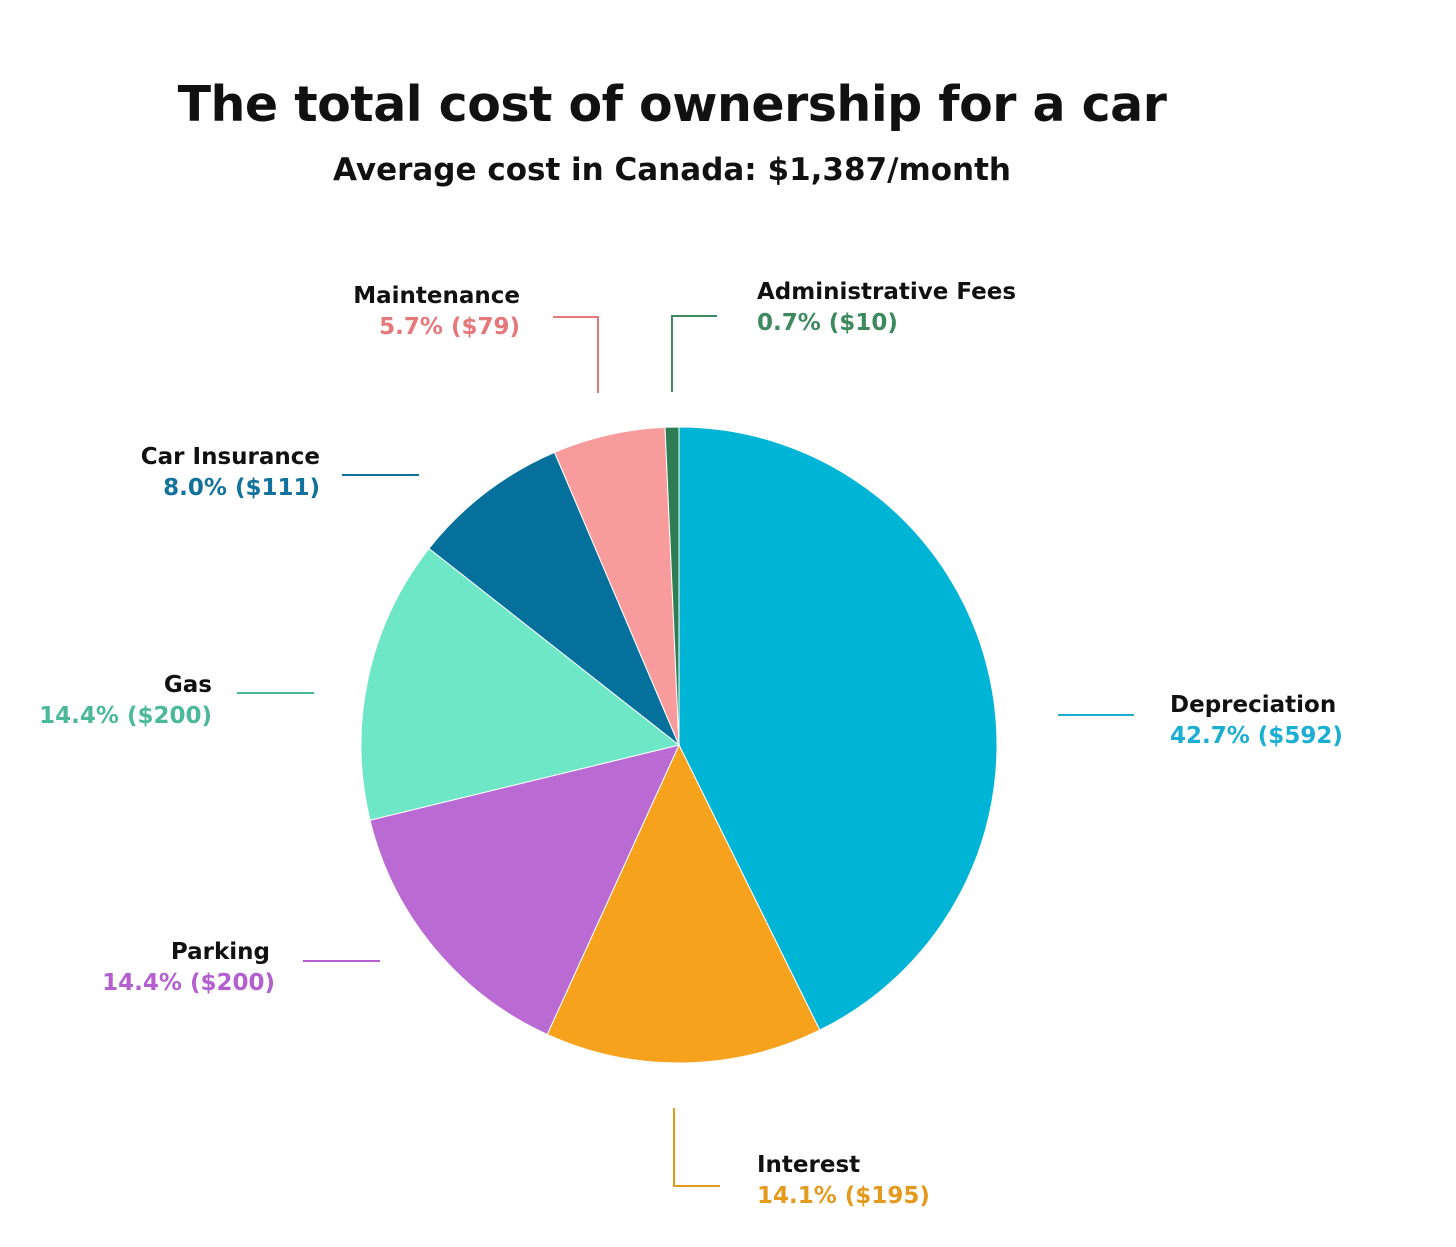  I want to click on leader-line-maintenance, so click(576, 354).